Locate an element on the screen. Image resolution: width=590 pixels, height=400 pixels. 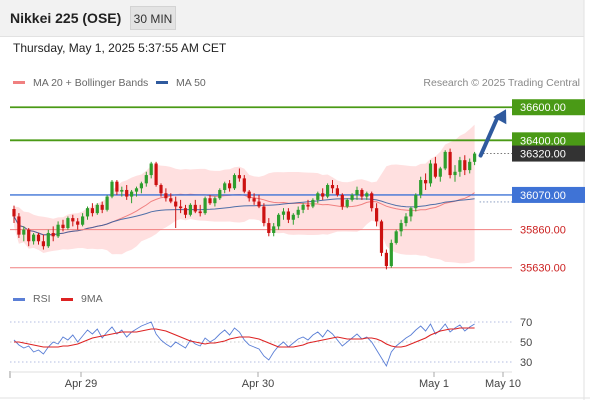
level-label: 35860.00 is located at coordinates (543, 231).